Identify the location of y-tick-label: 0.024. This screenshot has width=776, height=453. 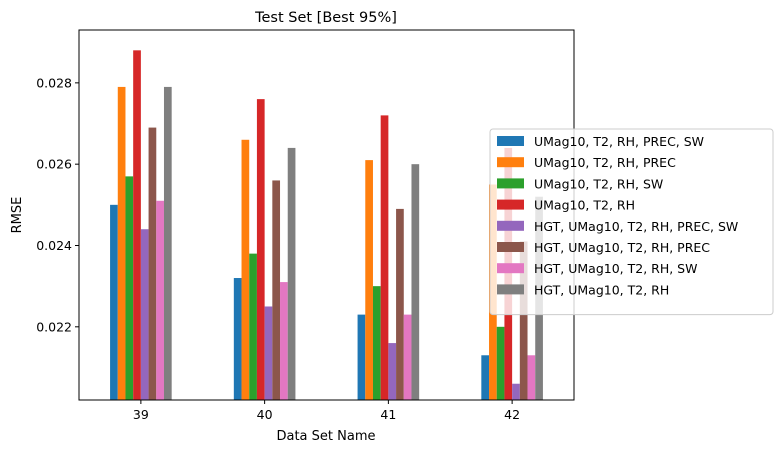
(54, 245).